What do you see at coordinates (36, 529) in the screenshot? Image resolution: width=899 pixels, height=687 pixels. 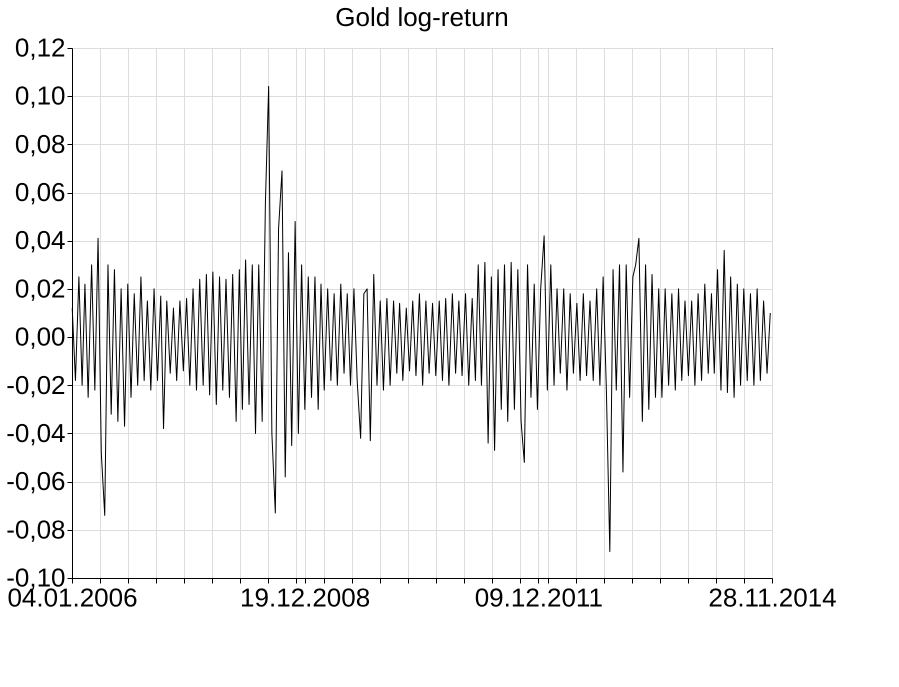 I see `y-tick-label: -0,08` at bounding box center [36, 529].